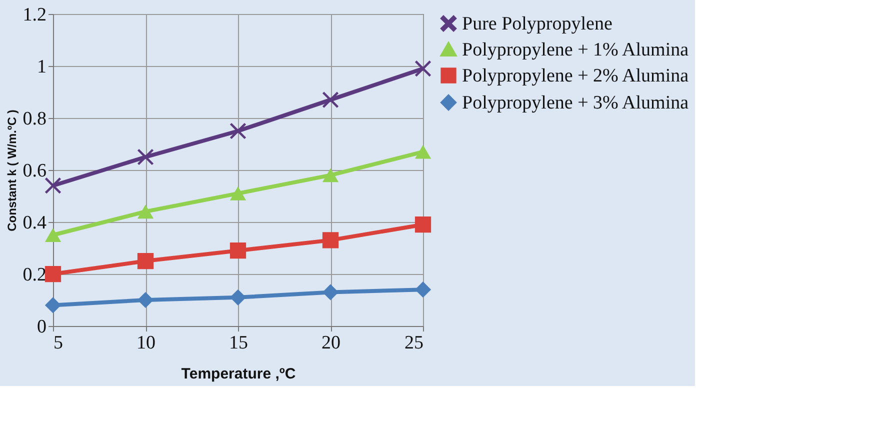 The image size is (896, 448). Describe the element at coordinates (34, 223) in the screenshot. I see `y-tick-label: 0.4` at that location.